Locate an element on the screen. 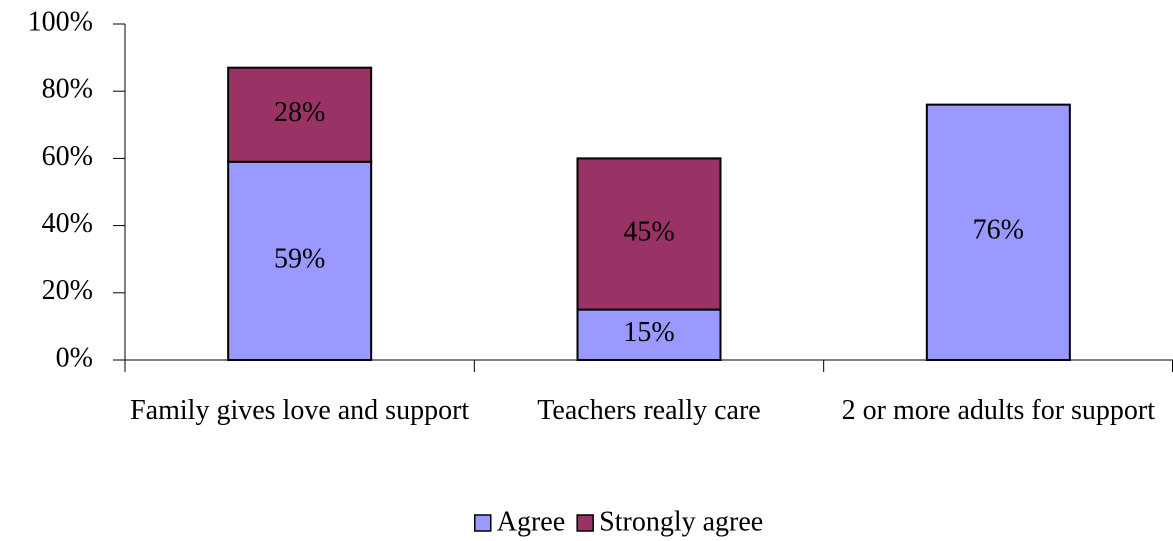  legend-label: Agree is located at coordinates (531, 521).